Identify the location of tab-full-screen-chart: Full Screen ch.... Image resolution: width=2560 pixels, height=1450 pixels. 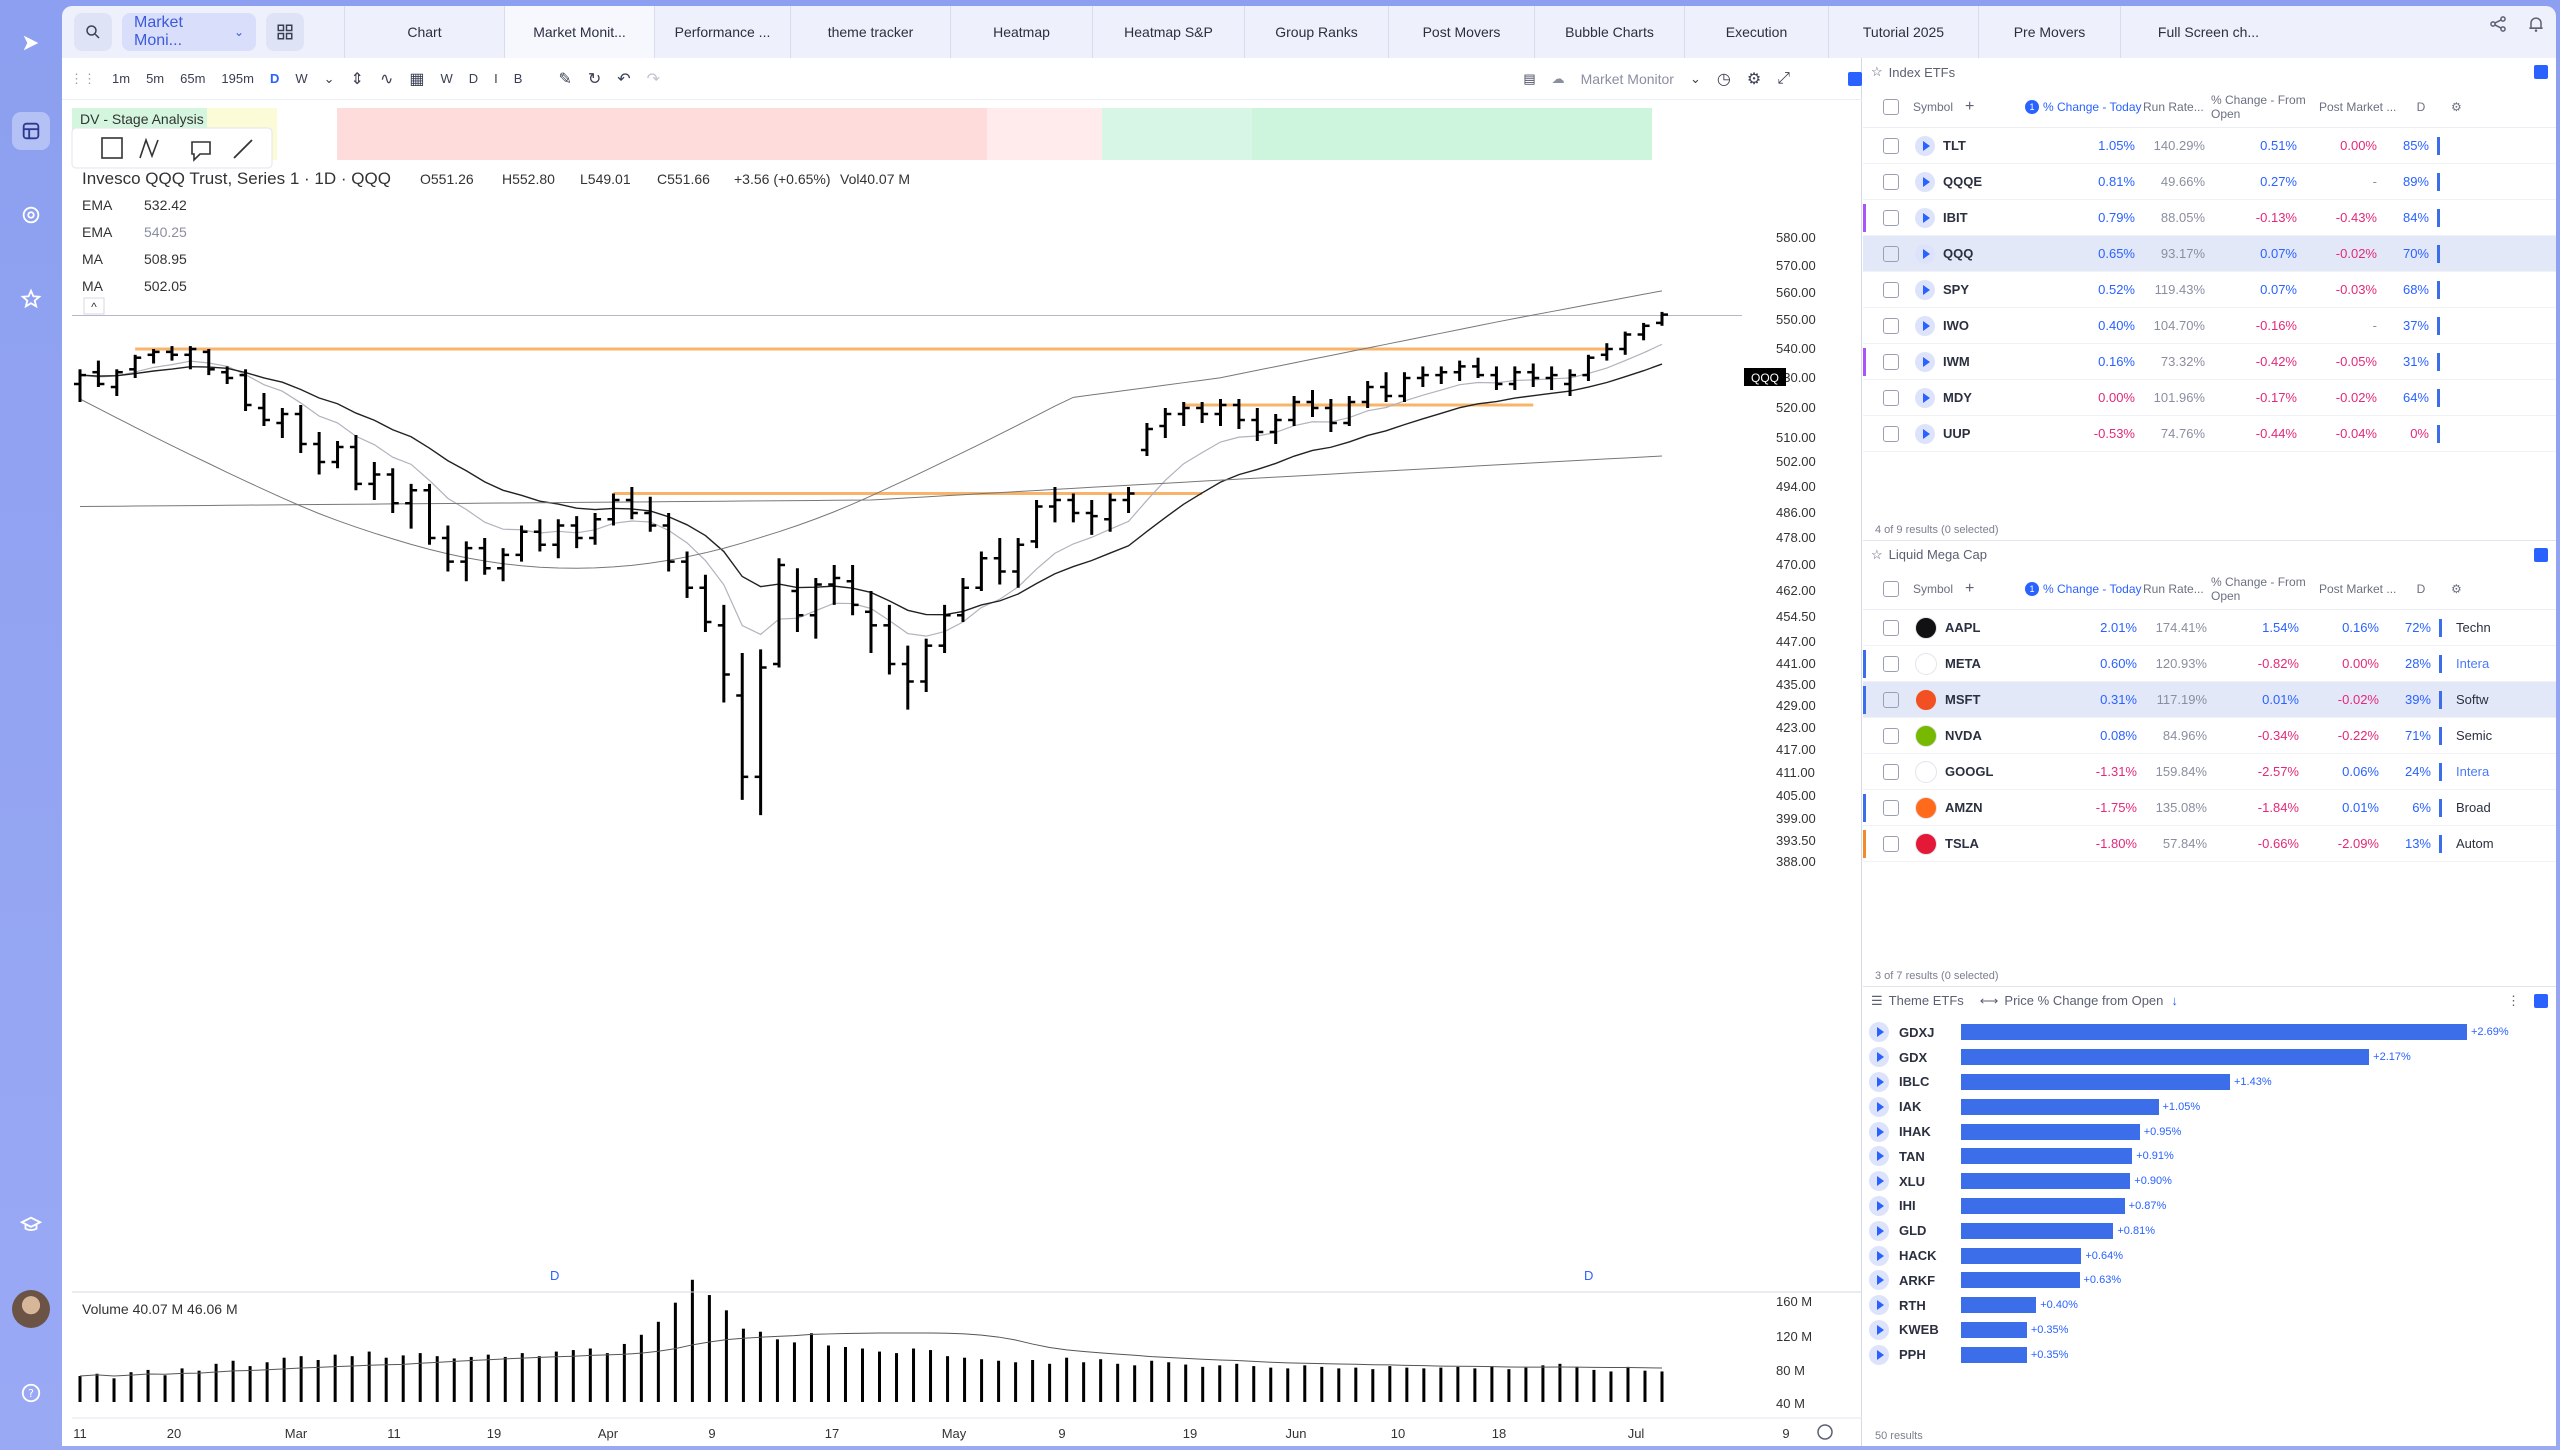
(2208, 32).